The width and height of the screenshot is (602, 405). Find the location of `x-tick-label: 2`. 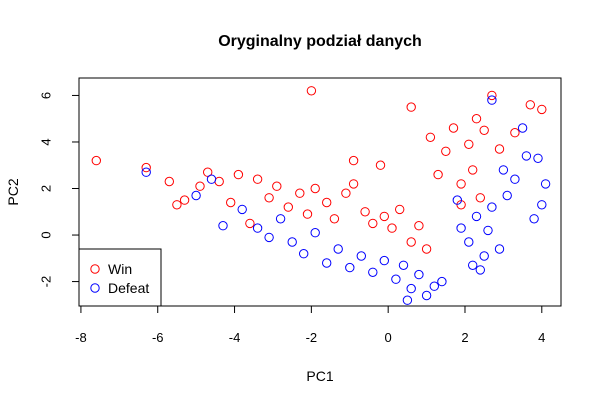

x-tick-label: 2 is located at coordinates (464, 337).